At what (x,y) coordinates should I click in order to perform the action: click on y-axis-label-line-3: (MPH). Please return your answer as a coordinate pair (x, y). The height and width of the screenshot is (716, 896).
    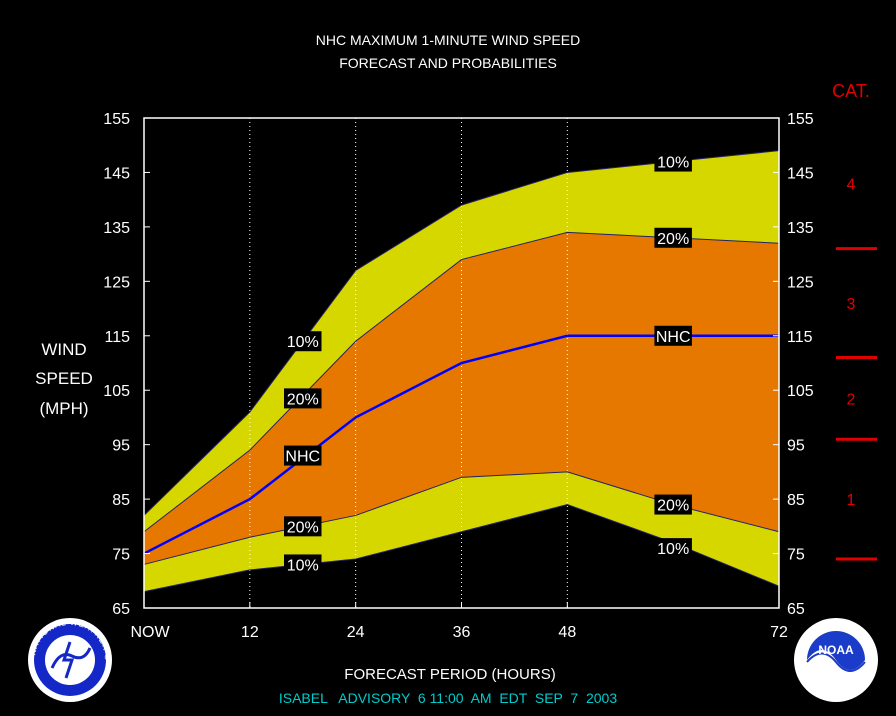
    Looking at the image, I should click on (63, 408).